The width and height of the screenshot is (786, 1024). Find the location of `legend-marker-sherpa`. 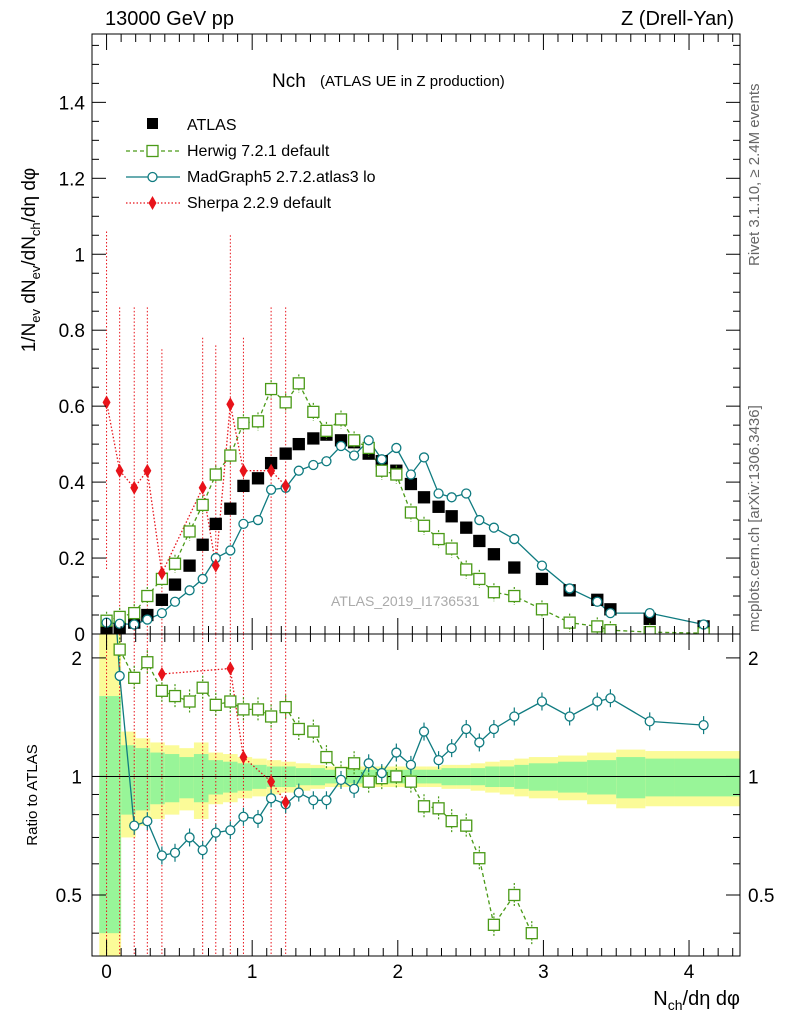

legend-marker-sherpa is located at coordinates (153, 203).